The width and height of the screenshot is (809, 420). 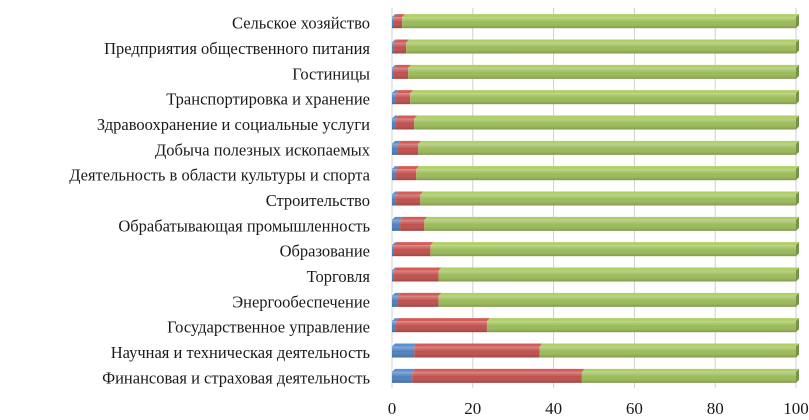 I want to click on x-tick-label: 80, so click(x=715, y=408).